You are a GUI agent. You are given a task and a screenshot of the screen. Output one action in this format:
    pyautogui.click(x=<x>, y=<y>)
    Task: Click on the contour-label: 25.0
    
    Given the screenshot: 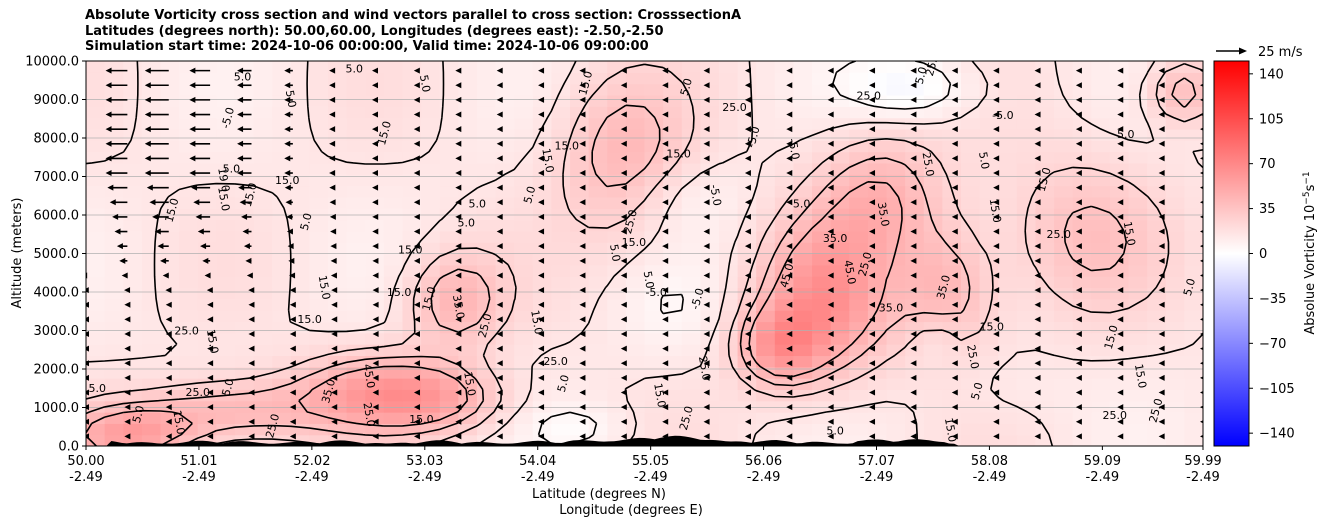 What is the action you would take?
    pyautogui.click(x=630, y=221)
    